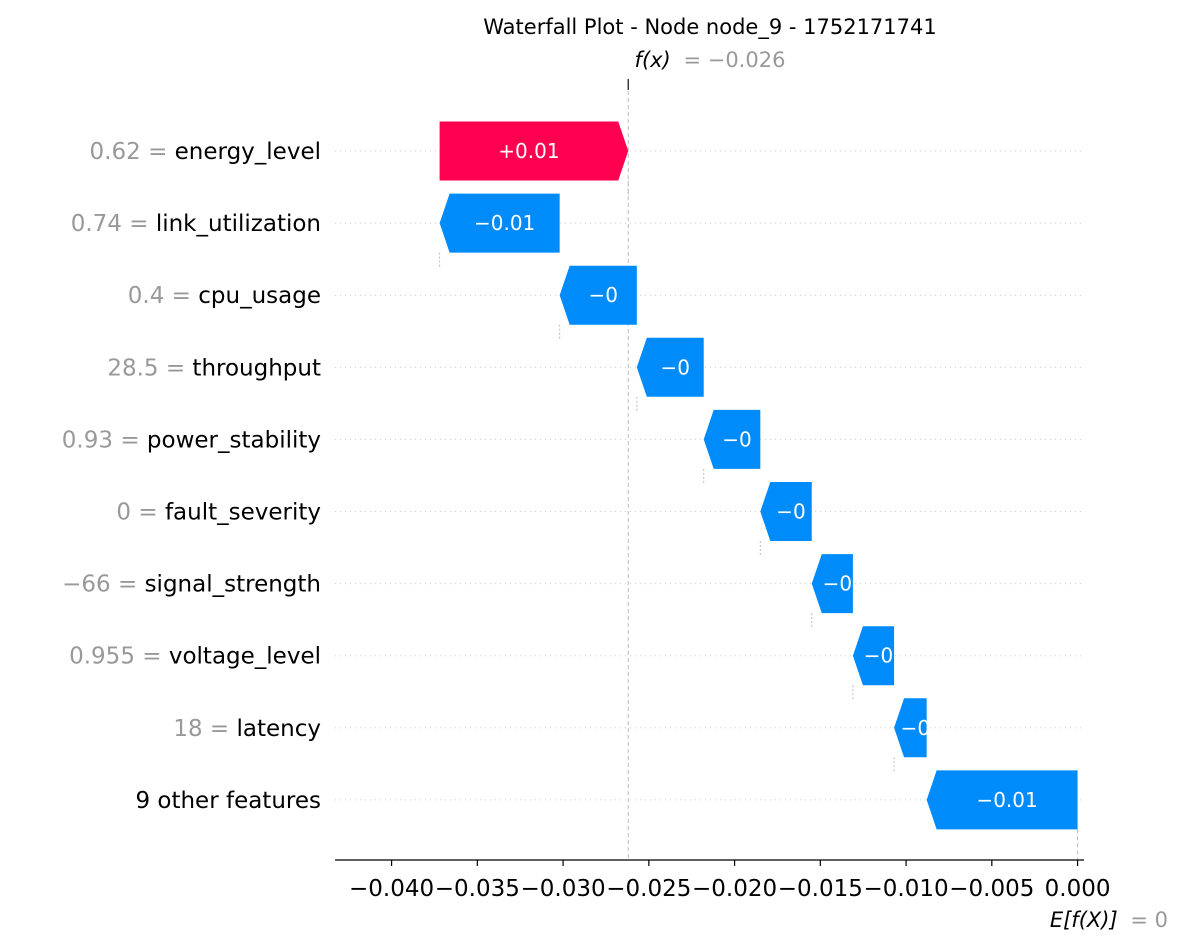 Image resolution: width=1186 pixels, height=948 pixels. What do you see at coordinates (820, 889) in the screenshot?
I see `x-tick-label: −0.015` at bounding box center [820, 889].